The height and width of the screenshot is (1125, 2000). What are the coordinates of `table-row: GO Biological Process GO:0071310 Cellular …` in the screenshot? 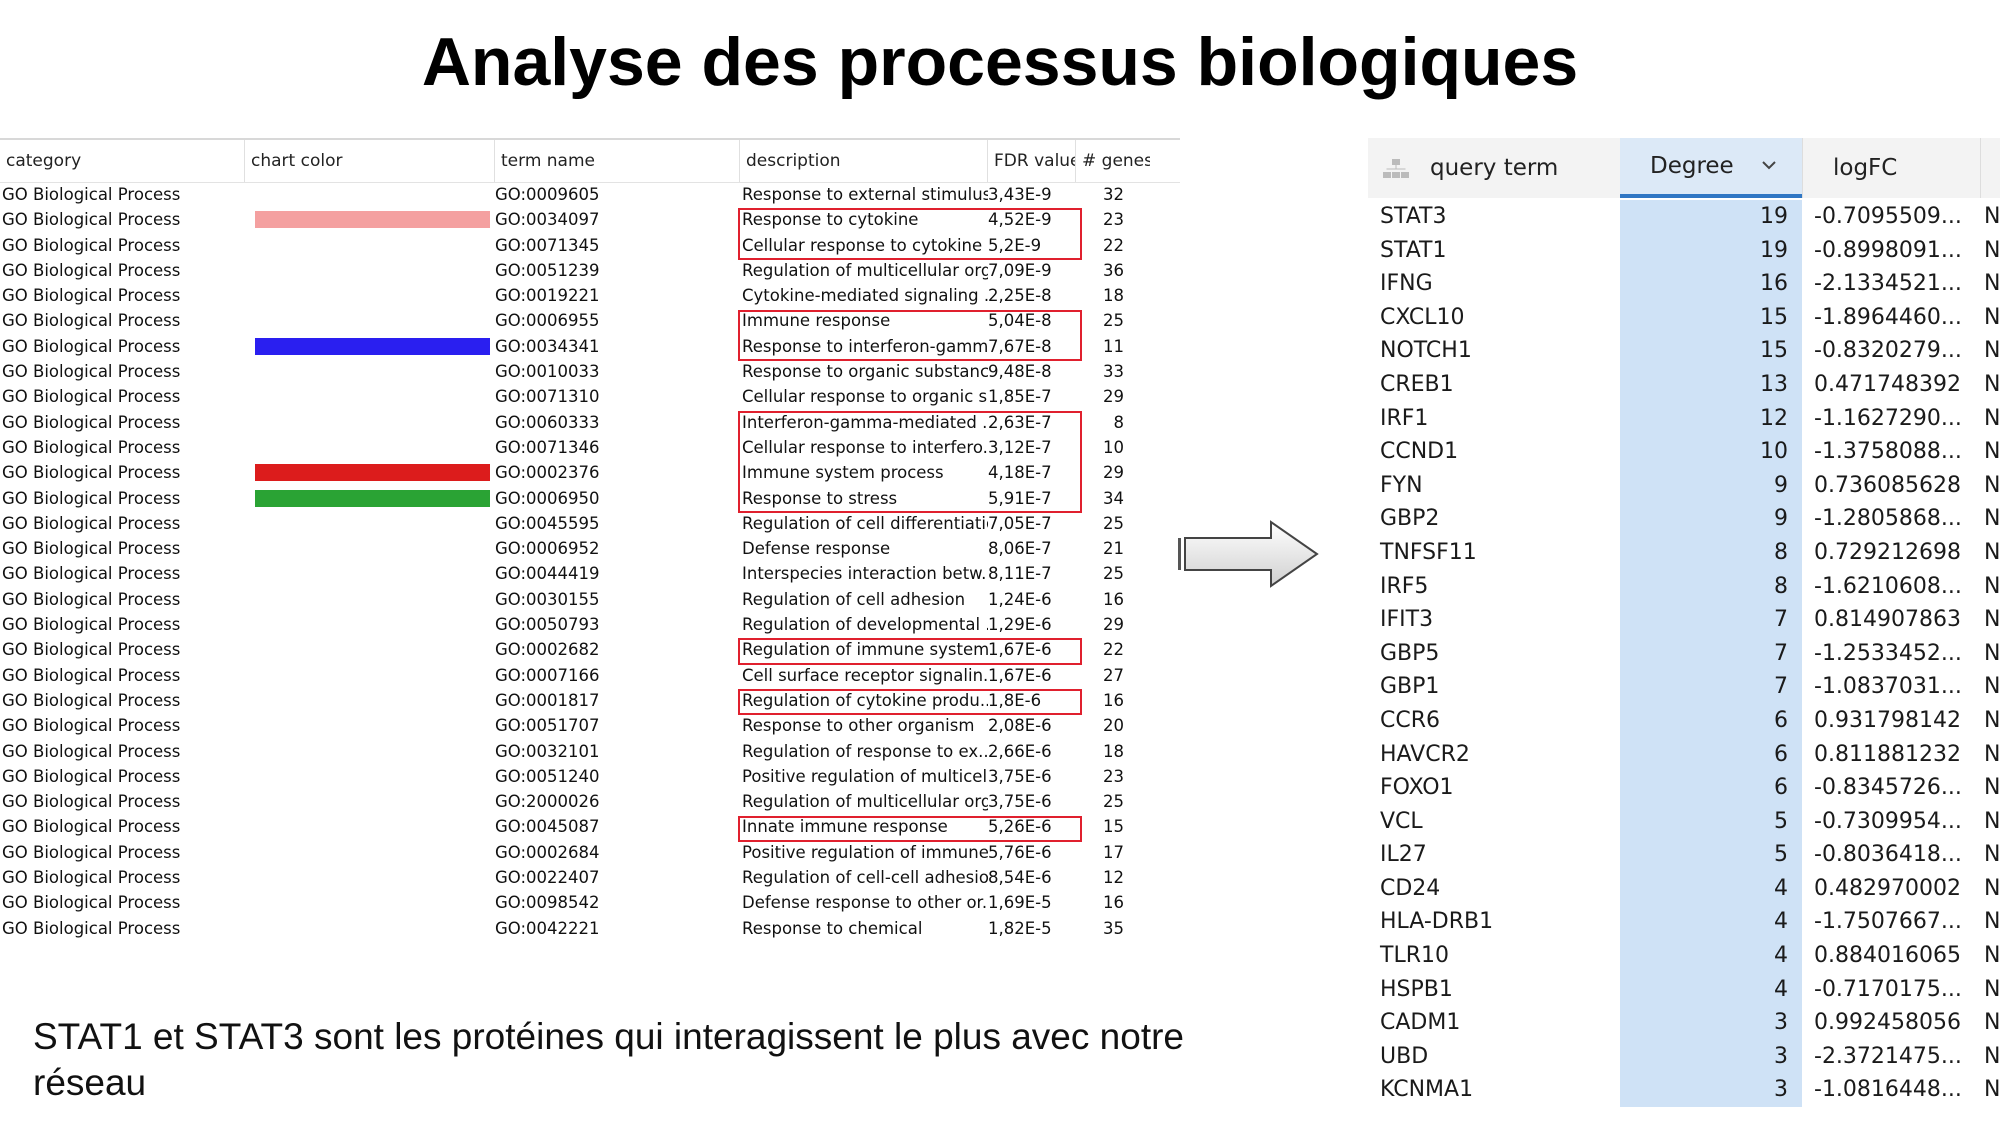 It's located at (590, 396).